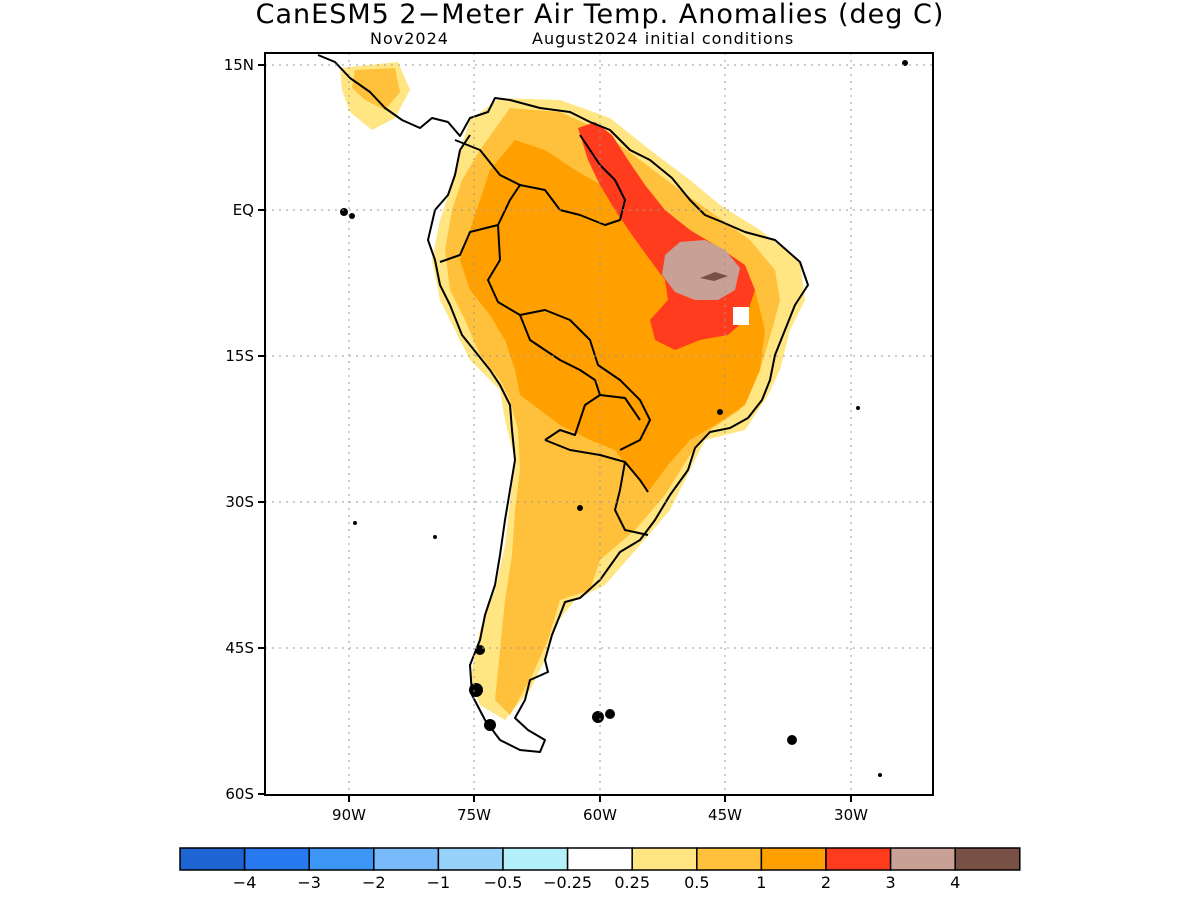 The width and height of the screenshot is (1200, 900). What do you see at coordinates (503, 882) in the screenshot?
I see `colorbar-tick-label: −0.5` at bounding box center [503, 882].